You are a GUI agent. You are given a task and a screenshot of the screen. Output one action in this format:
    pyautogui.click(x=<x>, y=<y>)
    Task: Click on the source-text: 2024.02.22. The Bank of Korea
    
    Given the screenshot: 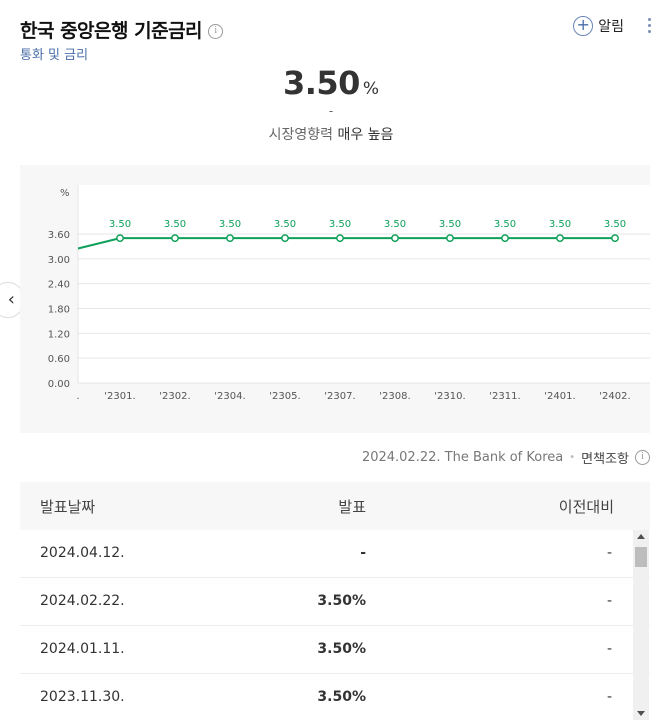 What is the action you would take?
    pyautogui.click(x=462, y=457)
    